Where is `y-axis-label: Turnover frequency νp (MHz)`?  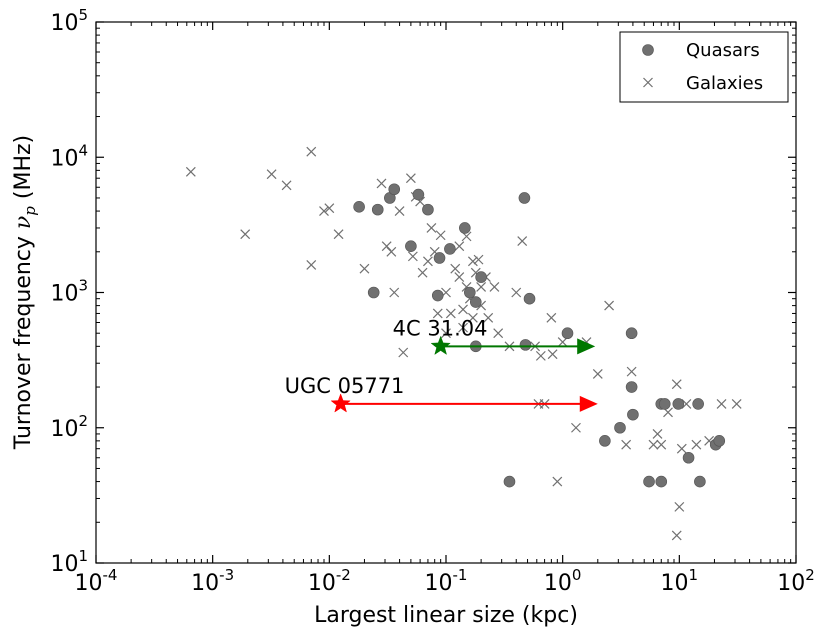
y-axis-label: Turnover frequency νp (MHz) is located at coordinates (25, 292).